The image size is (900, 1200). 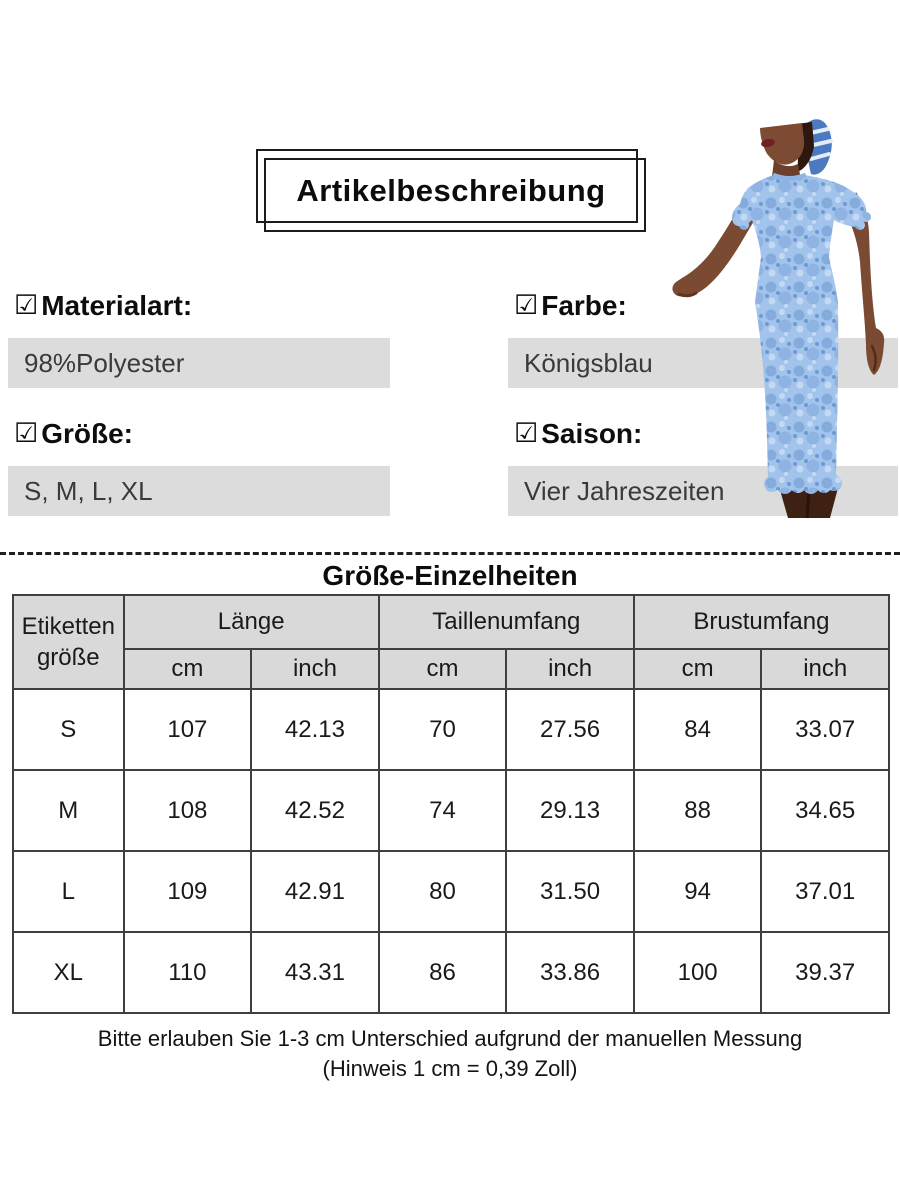 I want to click on value-cell: 33.07, so click(x=825, y=729).